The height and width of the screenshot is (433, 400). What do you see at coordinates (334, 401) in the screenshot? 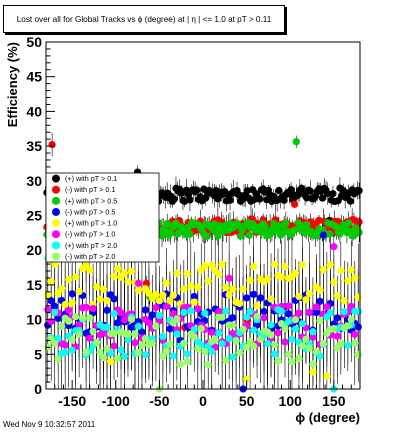
I see `x-tick-label: 150` at bounding box center [334, 401].